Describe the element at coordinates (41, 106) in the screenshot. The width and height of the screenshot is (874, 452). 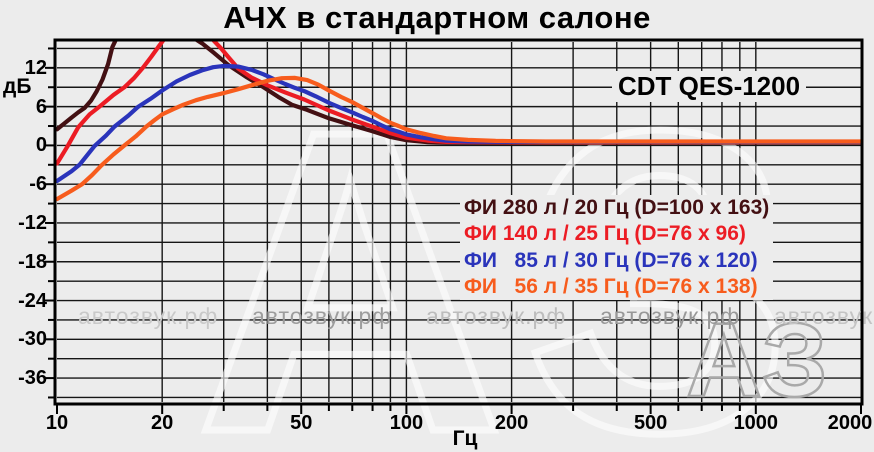
I see `y-tick-label: 6` at that location.